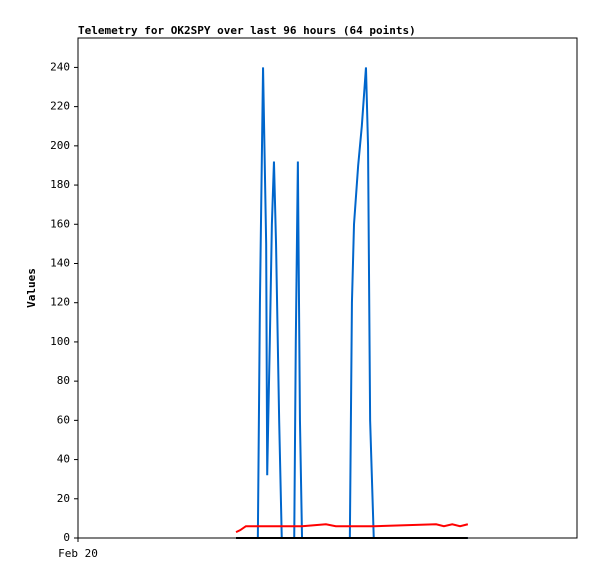 This screenshot has width=597, height=579. Describe the element at coordinates (60, 145) in the screenshot. I see `y-tick-label: 200` at that location.